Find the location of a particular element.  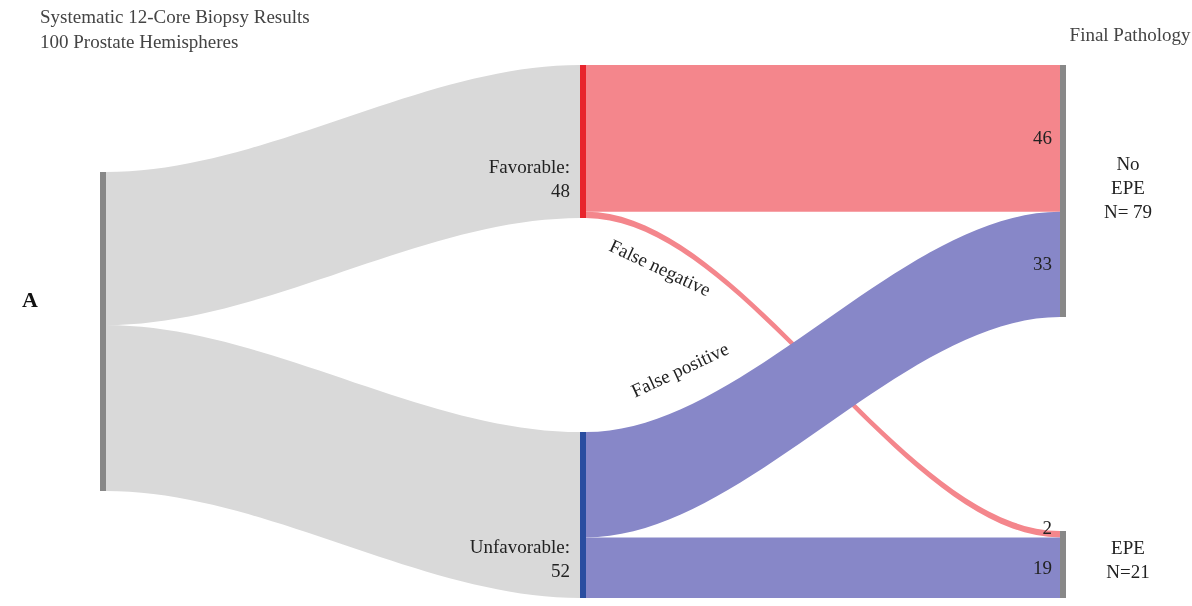

text: 52 is located at coordinates (560, 570).